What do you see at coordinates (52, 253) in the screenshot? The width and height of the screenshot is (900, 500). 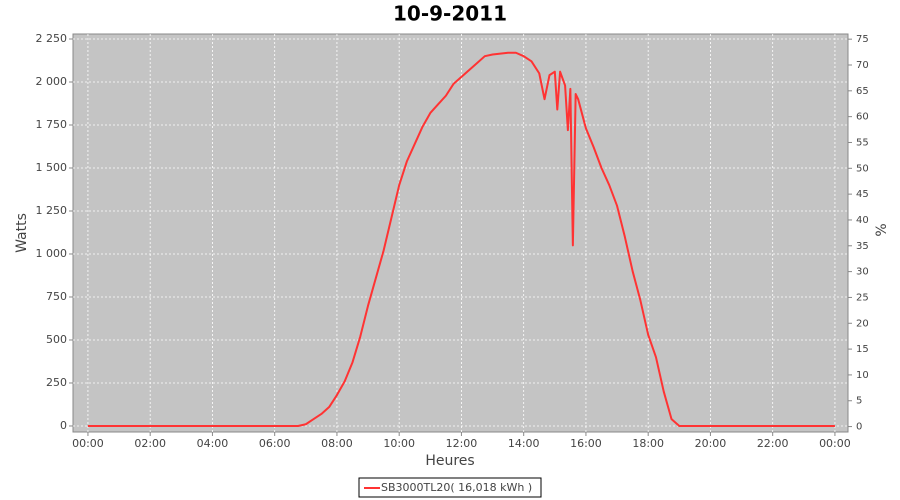 I see `y-tick-label: 1 000` at bounding box center [52, 253].